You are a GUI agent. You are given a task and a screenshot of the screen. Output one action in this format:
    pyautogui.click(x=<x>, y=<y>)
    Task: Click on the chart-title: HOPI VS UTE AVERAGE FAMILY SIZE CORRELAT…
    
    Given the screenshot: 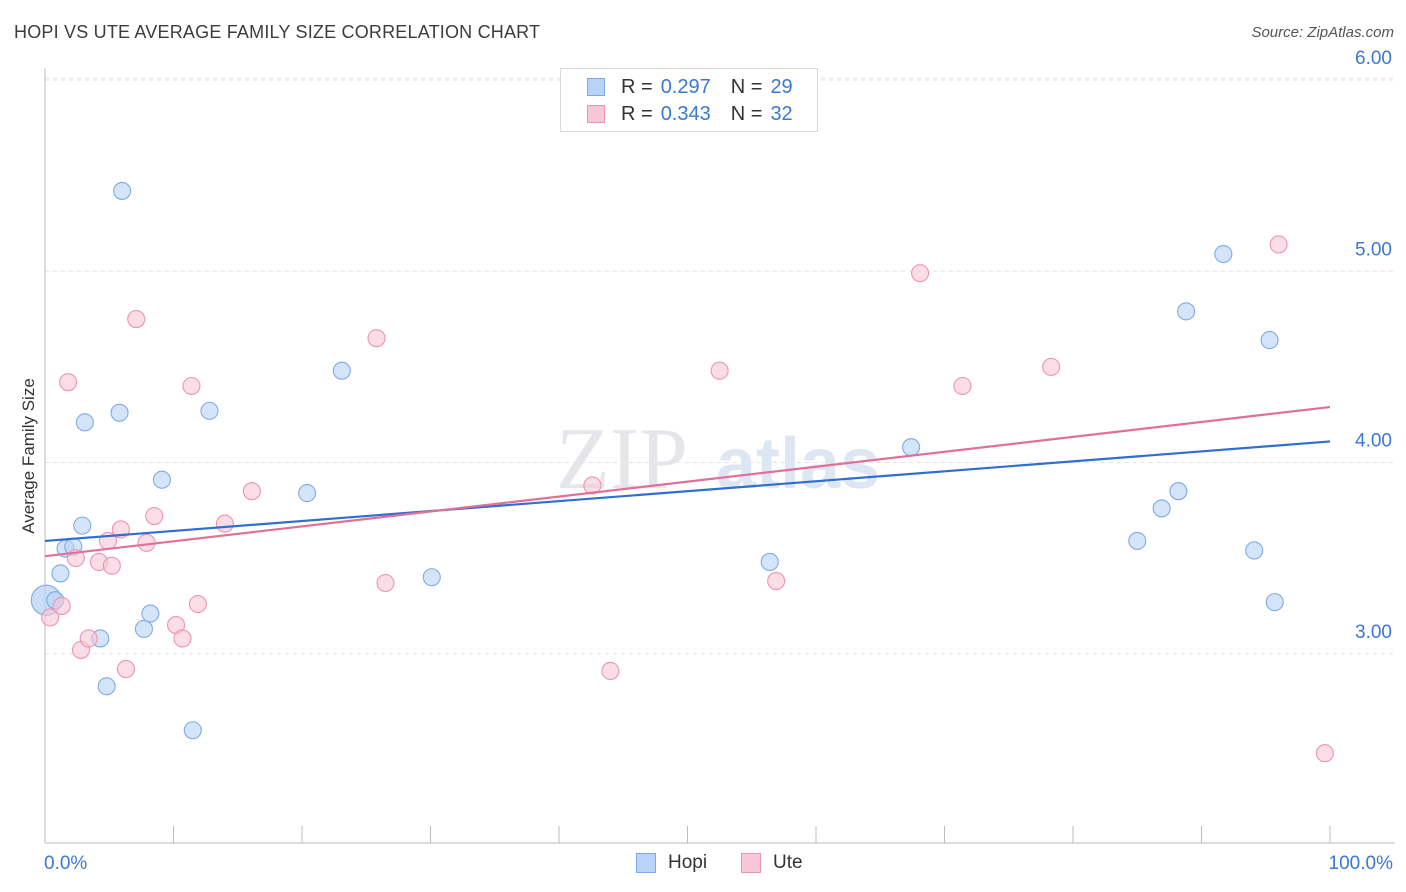 What is the action you would take?
    pyautogui.click(x=277, y=32)
    